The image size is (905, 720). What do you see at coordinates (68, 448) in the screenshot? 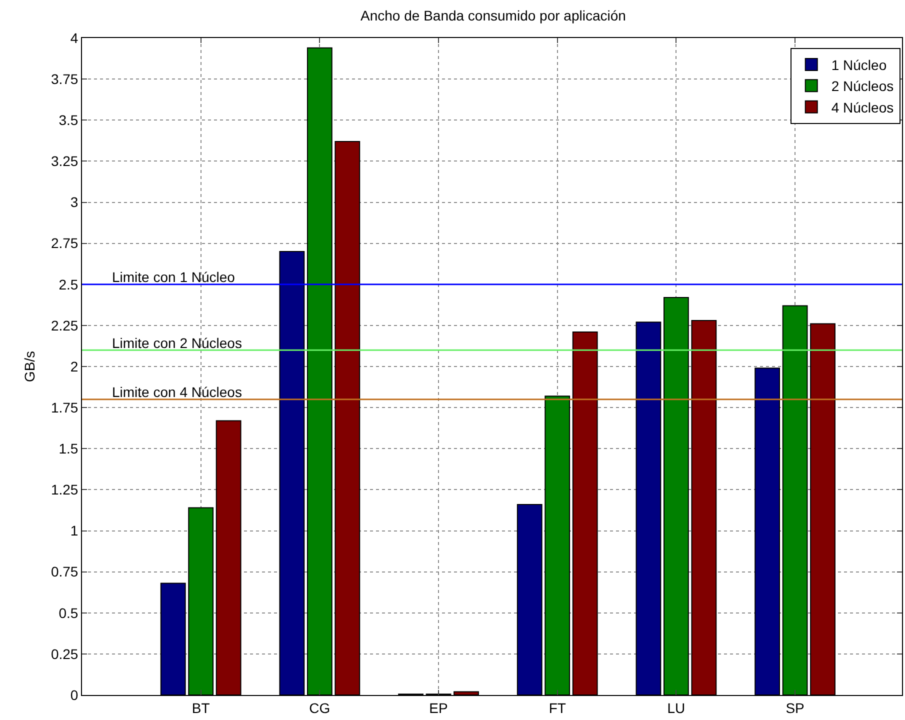
I see `y-tick-label: 1.5` at bounding box center [68, 448].